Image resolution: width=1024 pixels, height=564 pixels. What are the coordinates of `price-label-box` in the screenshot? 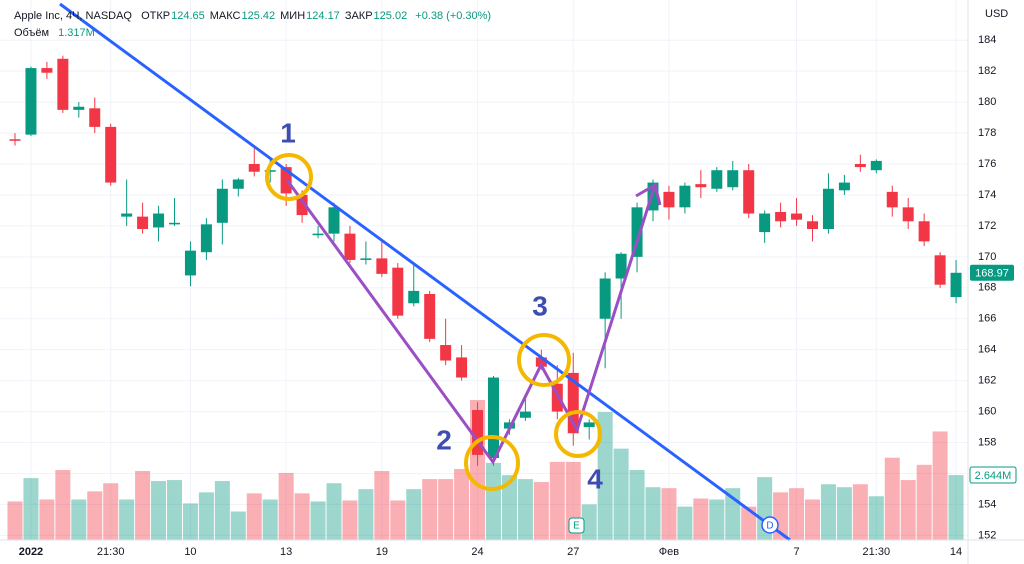 It's located at (992, 272).